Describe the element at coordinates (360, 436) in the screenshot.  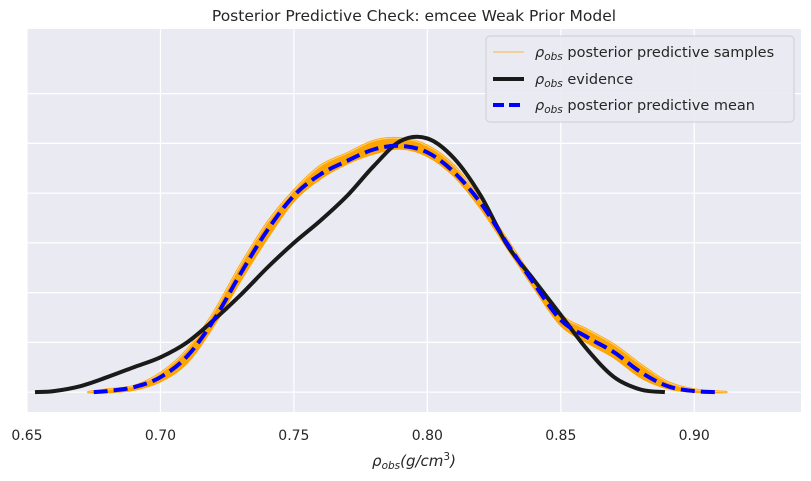
I see `x-tick-labels: 0.65 0.70 0.75 0.80 0.85 0.90` at that location.